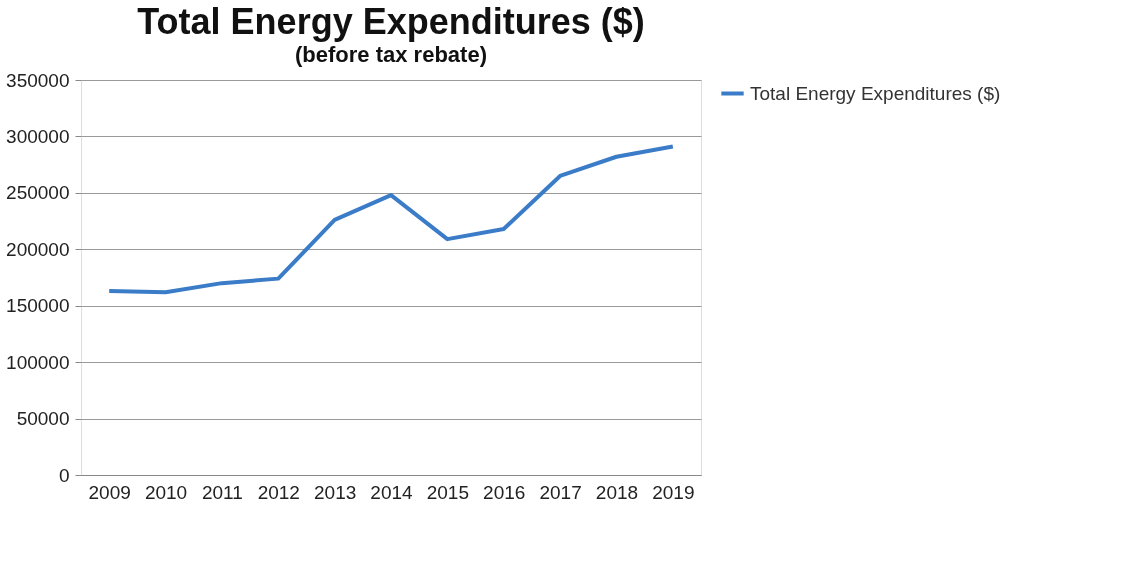 This screenshot has height=577, width=1130. Describe the element at coordinates (875, 93) in the screenshot. I see `legend-label: Total Energy Expenditures ($)` at that location.